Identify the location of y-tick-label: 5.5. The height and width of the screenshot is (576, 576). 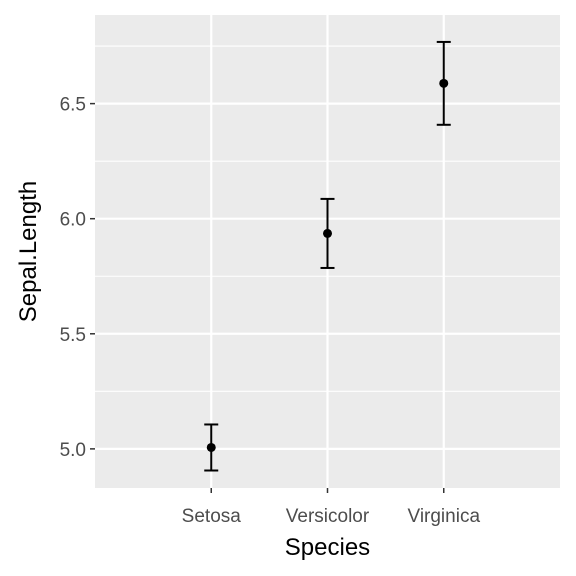
(73, 335).